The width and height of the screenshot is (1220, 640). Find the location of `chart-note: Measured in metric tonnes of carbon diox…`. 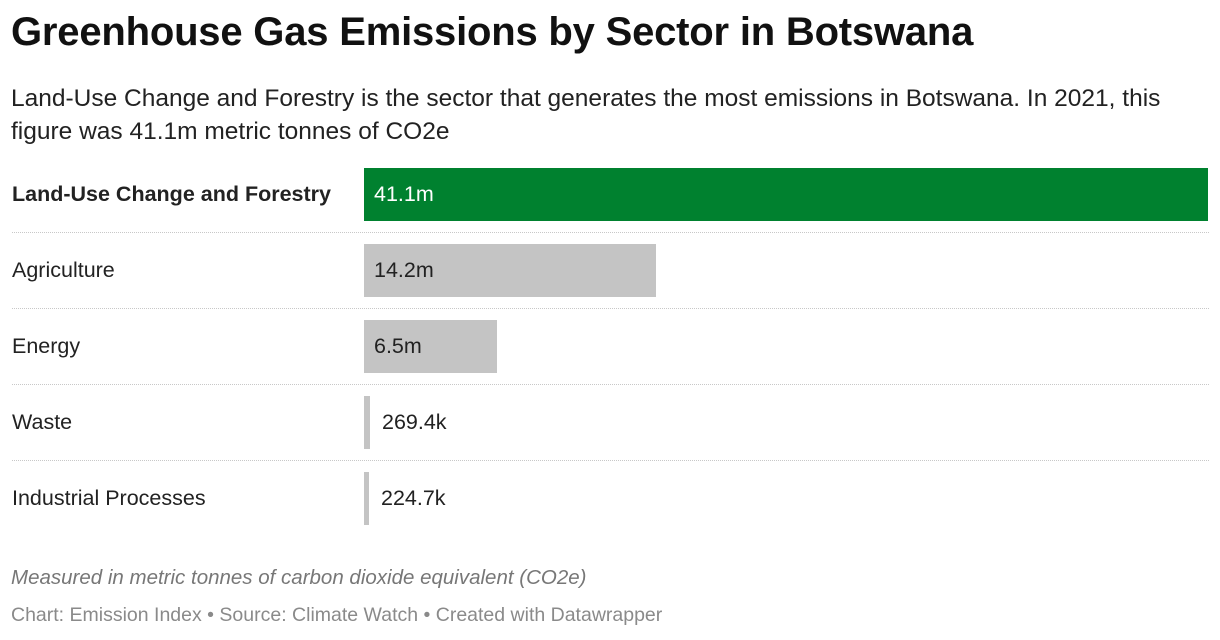

chart-note: Measured in metric tonnes of carbon diox… is located at coordinates (299, 577).